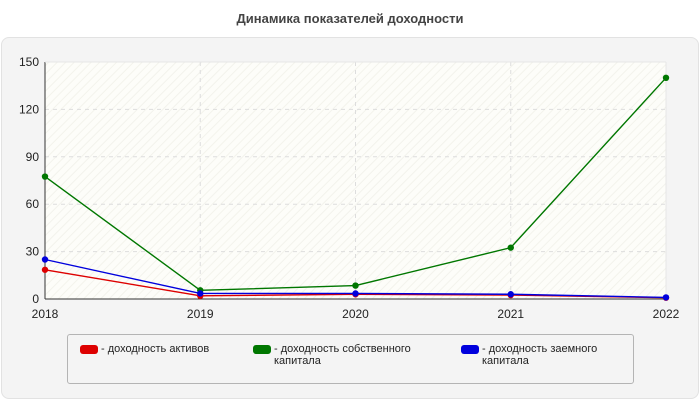  What do you see at coordinates (29, 109) in the screenshot?
I see `y-tick-label: 120` at bounding box center [29, 109].